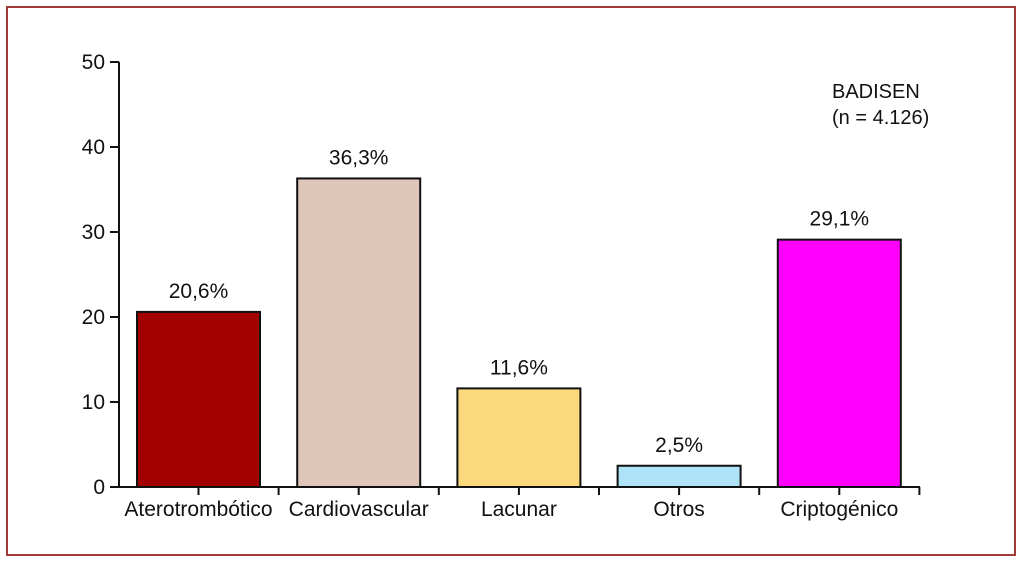 This screenshot has width=1024, height=566. Describe the element at coordinates (93, 147) in the screenshot. I see `y-tick-label-4: 40` at that location.